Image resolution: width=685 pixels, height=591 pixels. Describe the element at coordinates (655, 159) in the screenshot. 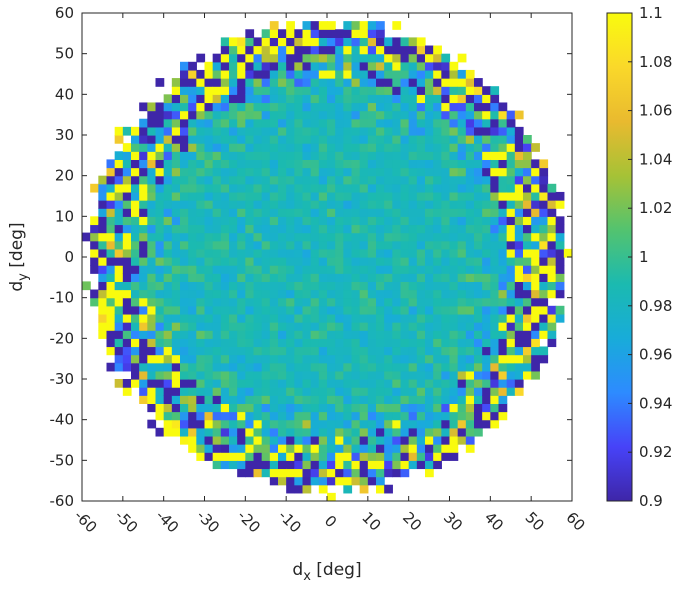

I see `colorbar-tick-label: 1.04` at that location.